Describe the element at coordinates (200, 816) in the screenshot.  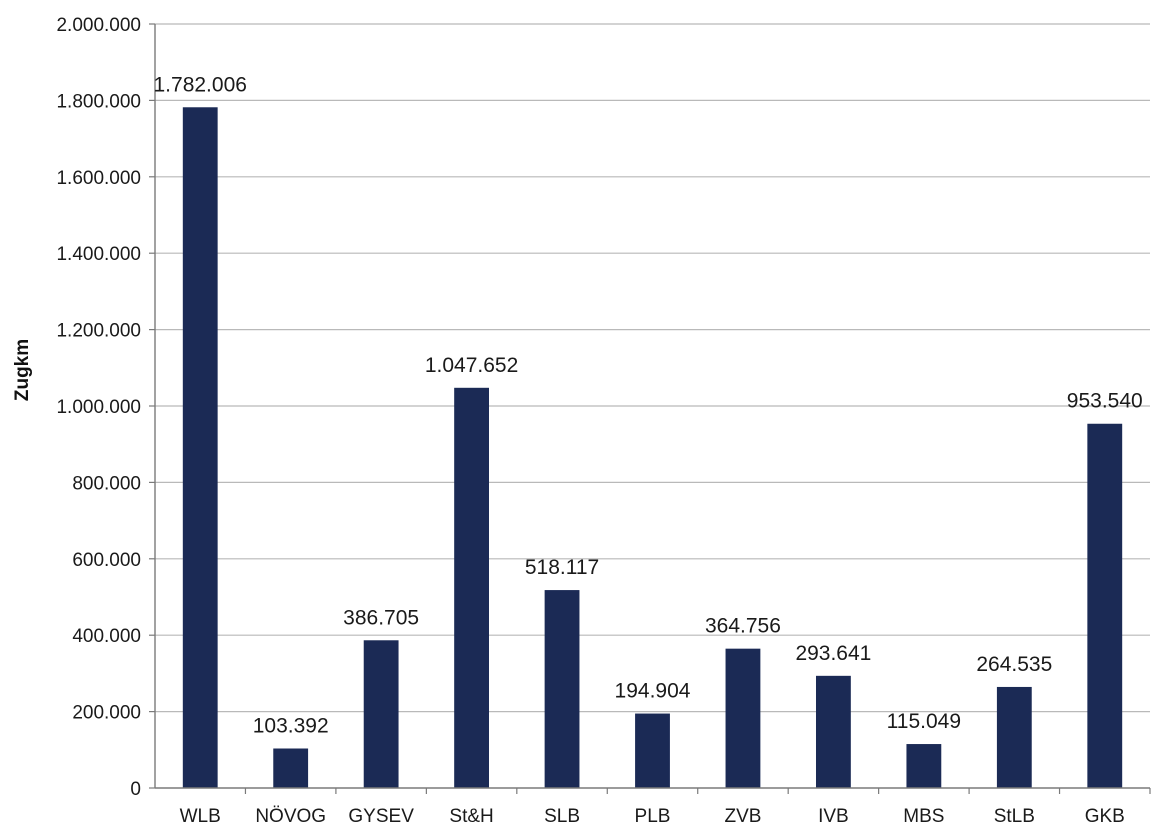
I see `x-tick-label: WLB` at that location.